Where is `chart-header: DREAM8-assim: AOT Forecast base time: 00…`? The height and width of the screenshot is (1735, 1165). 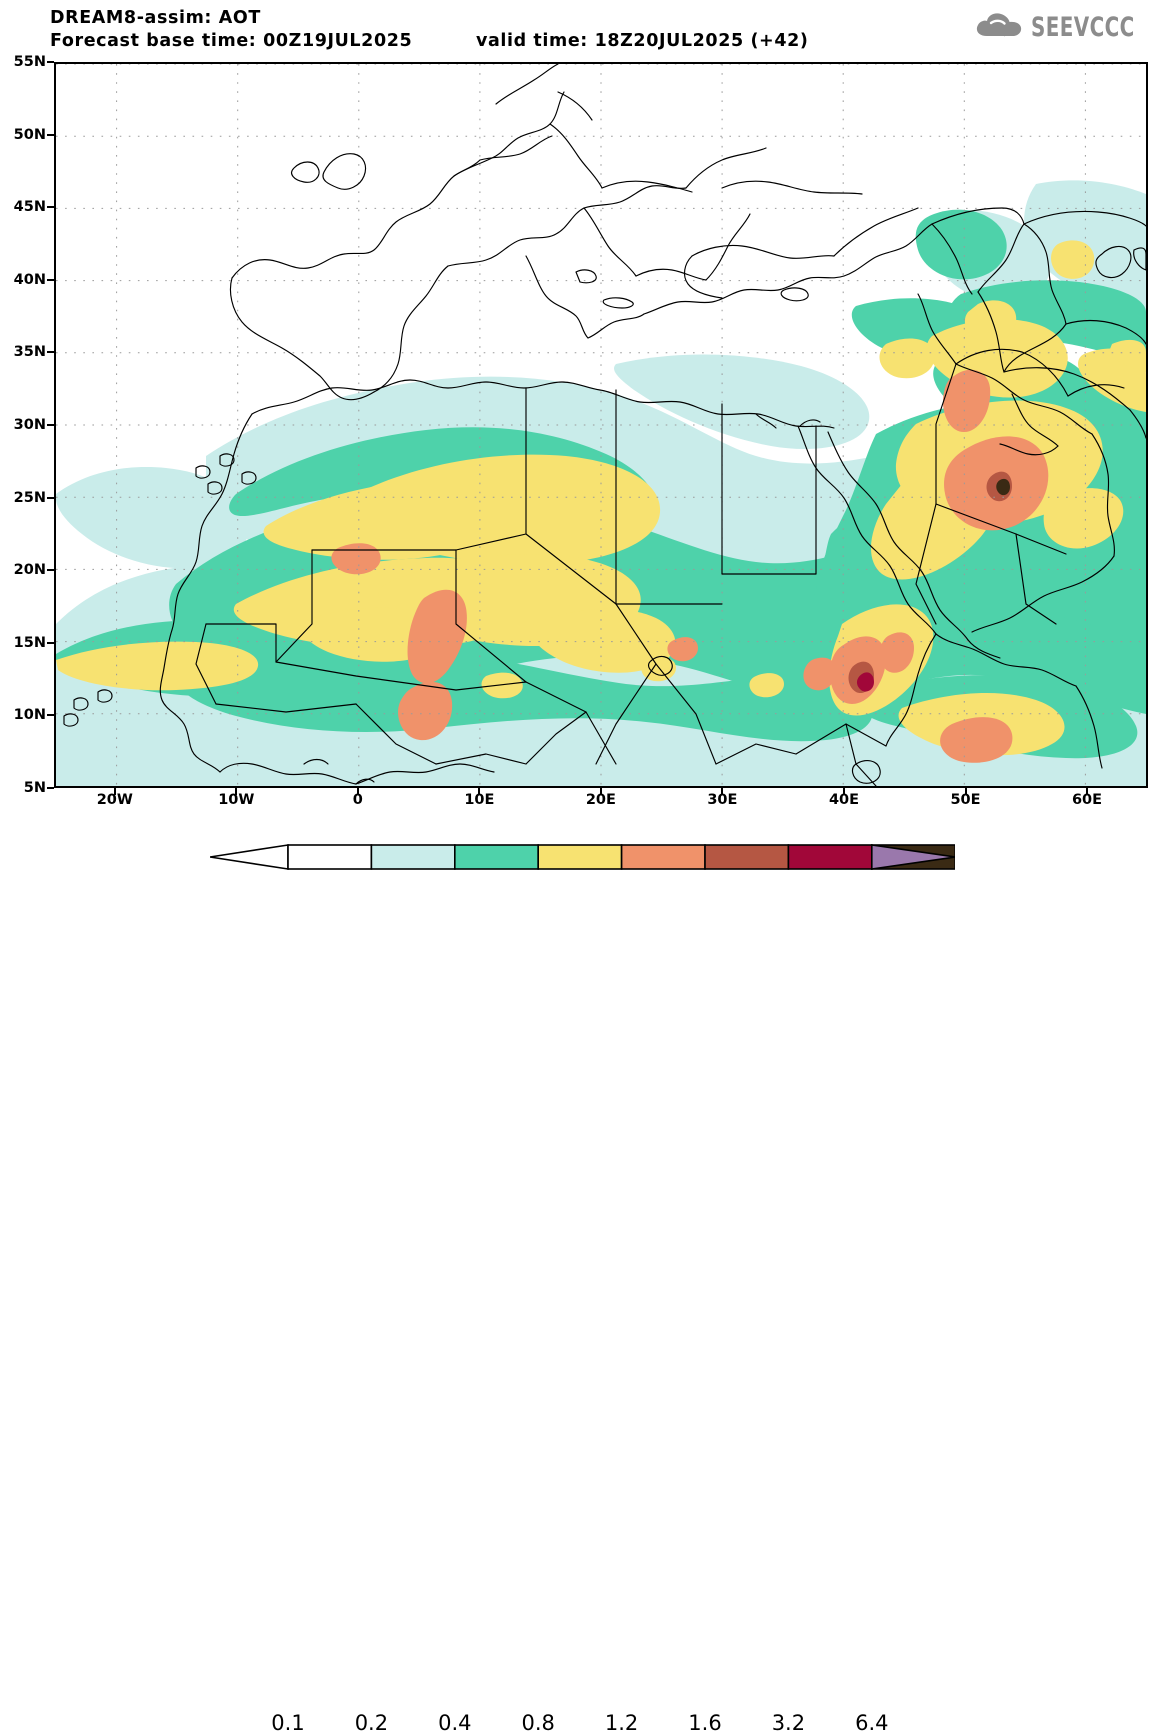
chart-header: DREAM8-assim: AOT Forecast base time: 00… is located at coordinates (582, 30).